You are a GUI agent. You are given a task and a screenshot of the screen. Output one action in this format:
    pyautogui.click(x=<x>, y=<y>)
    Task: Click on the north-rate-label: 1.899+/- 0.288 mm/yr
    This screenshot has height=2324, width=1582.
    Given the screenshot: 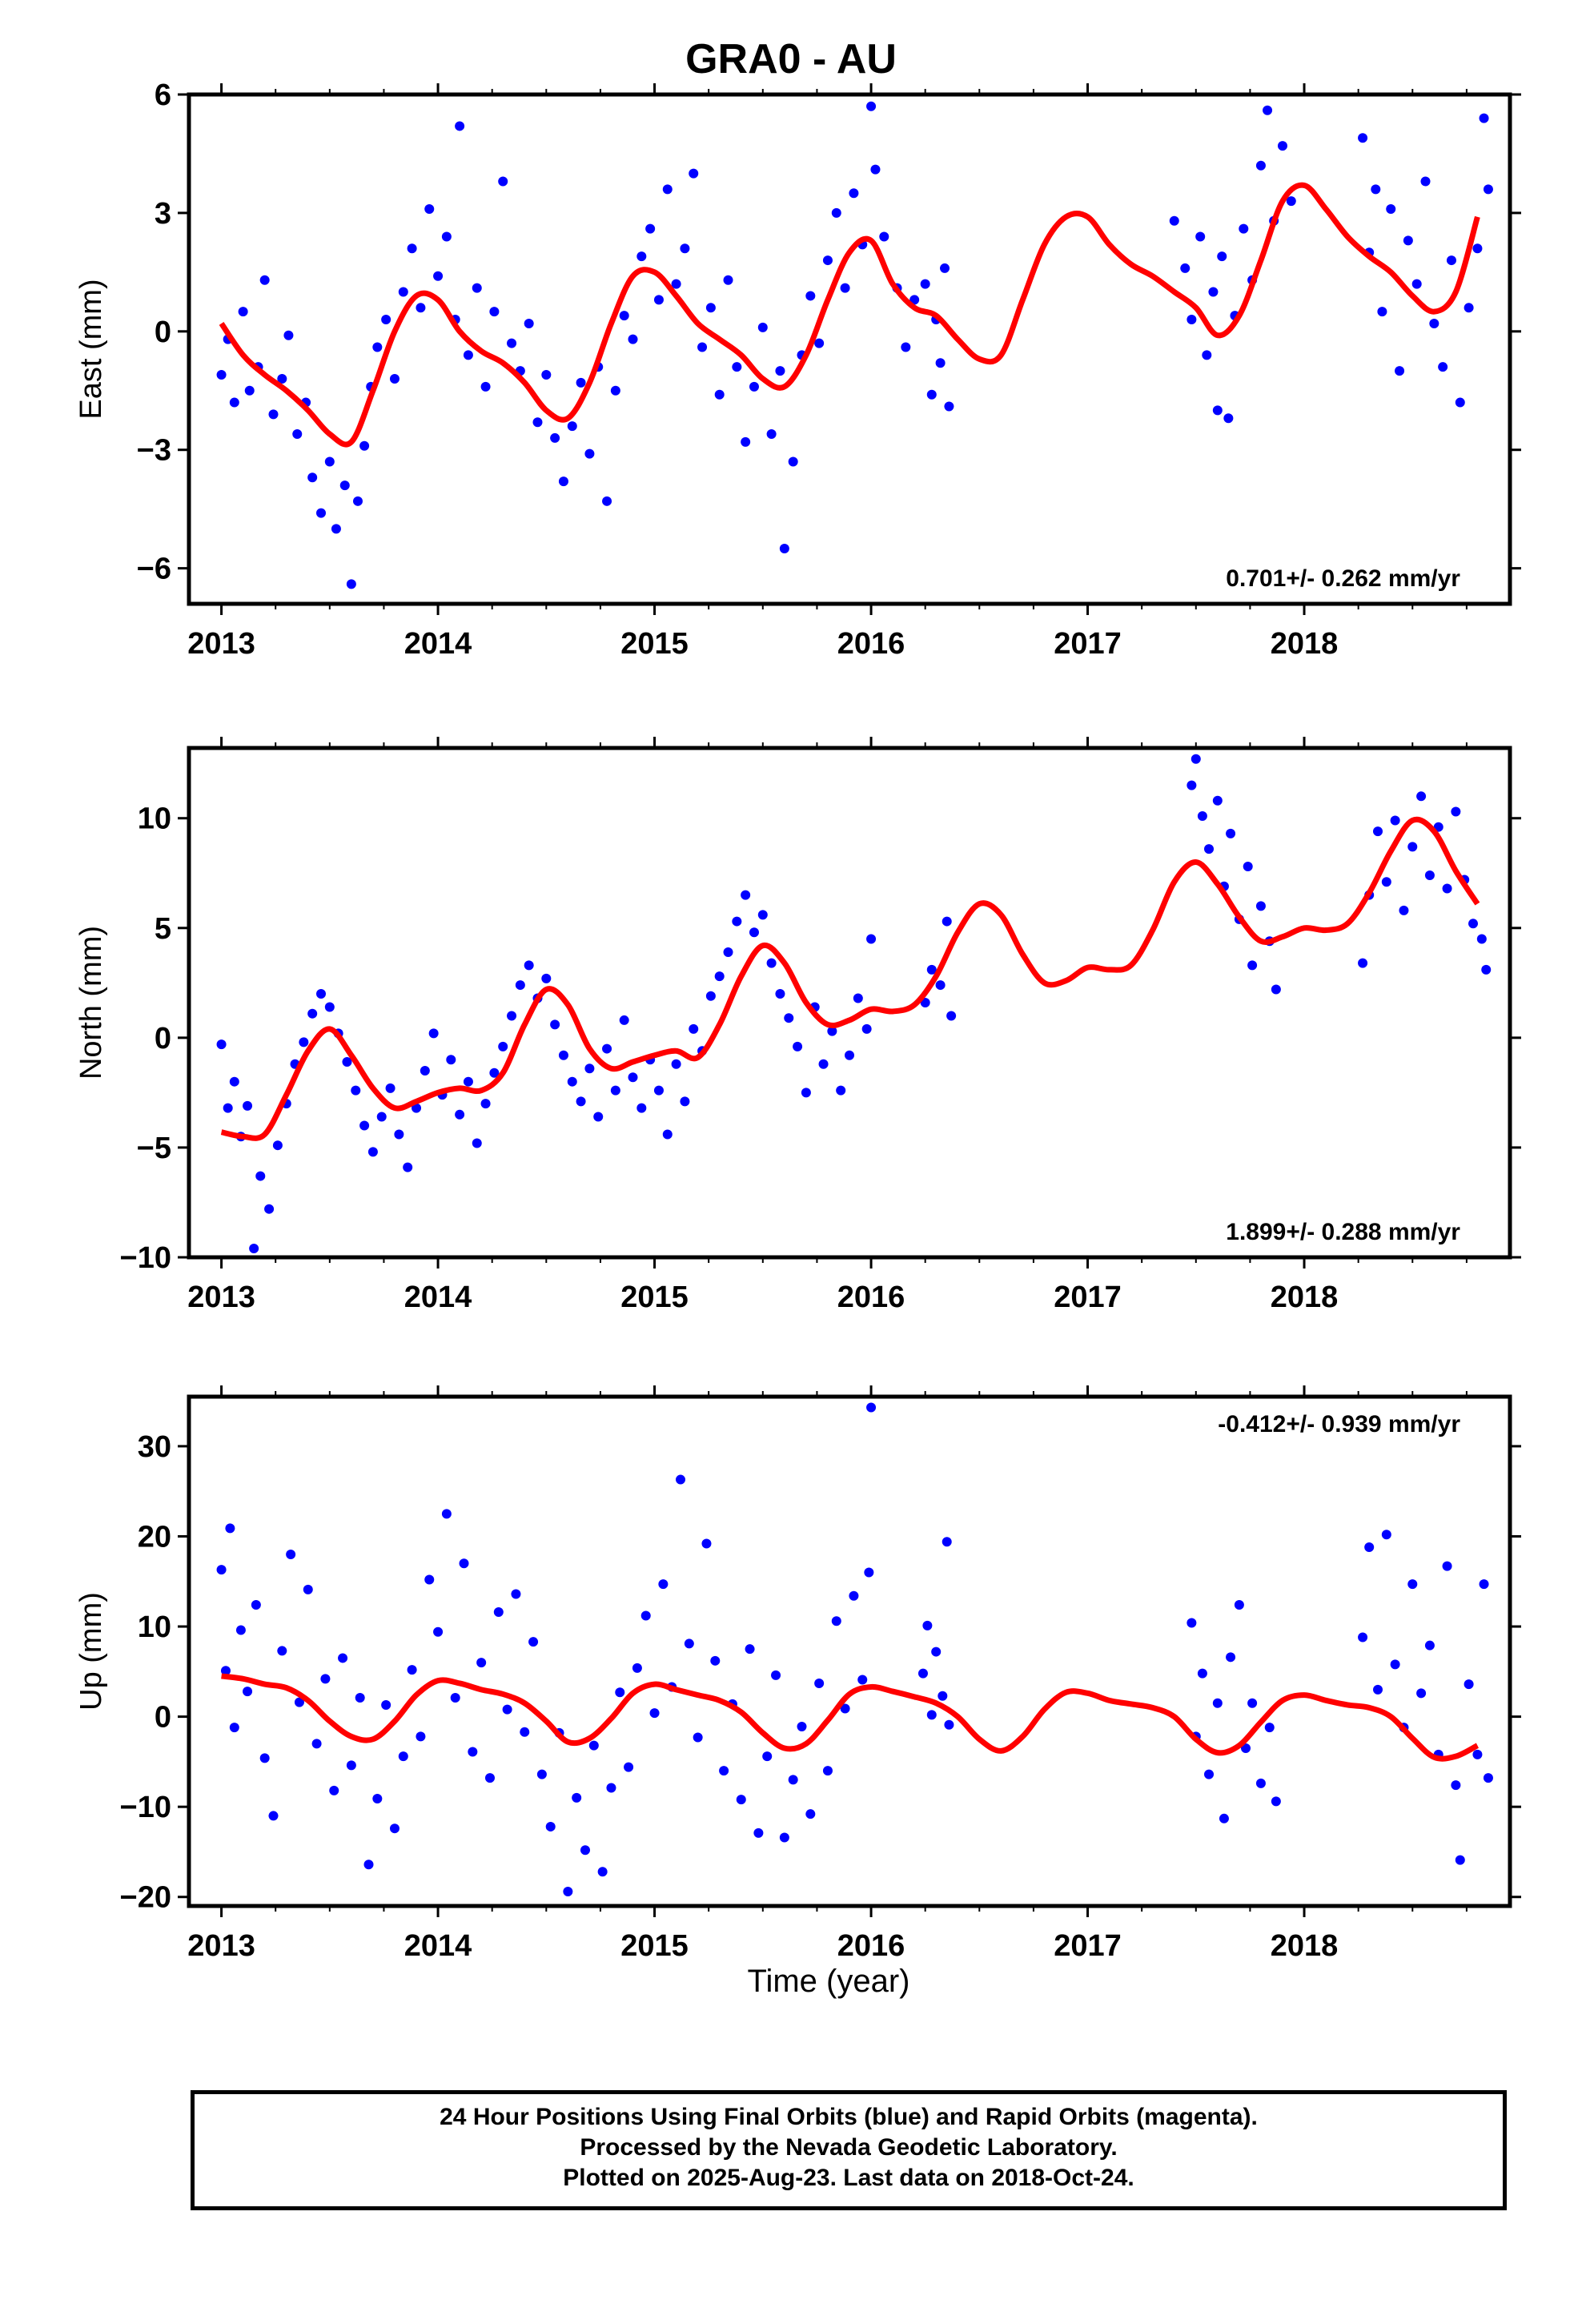 What is the action you would take?
    pyautogui.click(x=1343, y=1232)
    